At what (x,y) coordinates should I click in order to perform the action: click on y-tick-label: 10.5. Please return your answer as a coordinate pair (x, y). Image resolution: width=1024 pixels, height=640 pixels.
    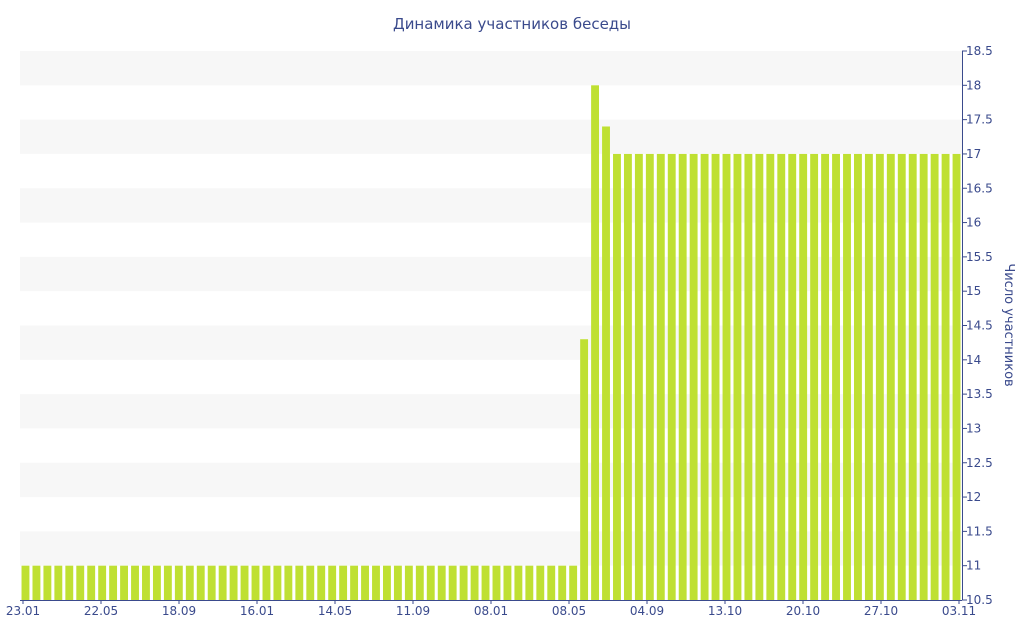
    Looking at the image, I should click on (979, 600).